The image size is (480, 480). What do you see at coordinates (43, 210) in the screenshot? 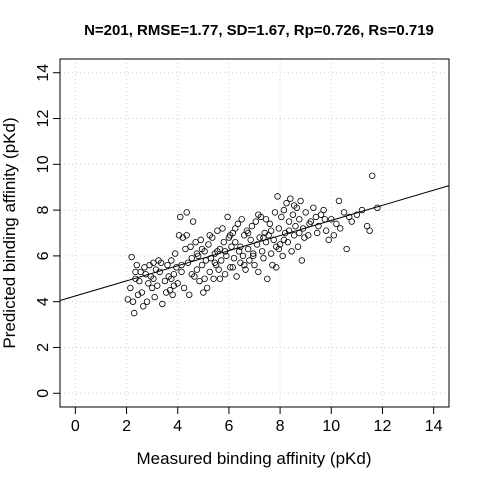
I see `y-tick-label: 8` at bounding box center [43, 210].